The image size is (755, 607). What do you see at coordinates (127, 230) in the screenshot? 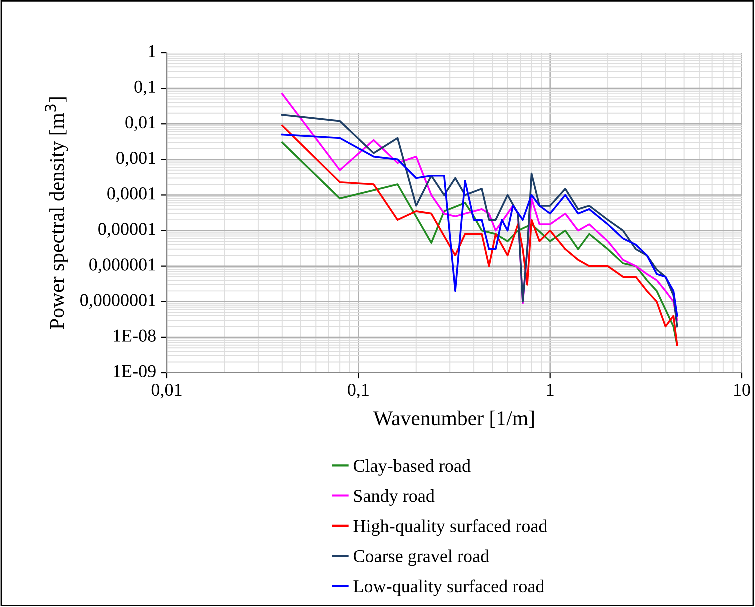
I see `y-tick-label: 0,00001` at bounding box center [127, 230].